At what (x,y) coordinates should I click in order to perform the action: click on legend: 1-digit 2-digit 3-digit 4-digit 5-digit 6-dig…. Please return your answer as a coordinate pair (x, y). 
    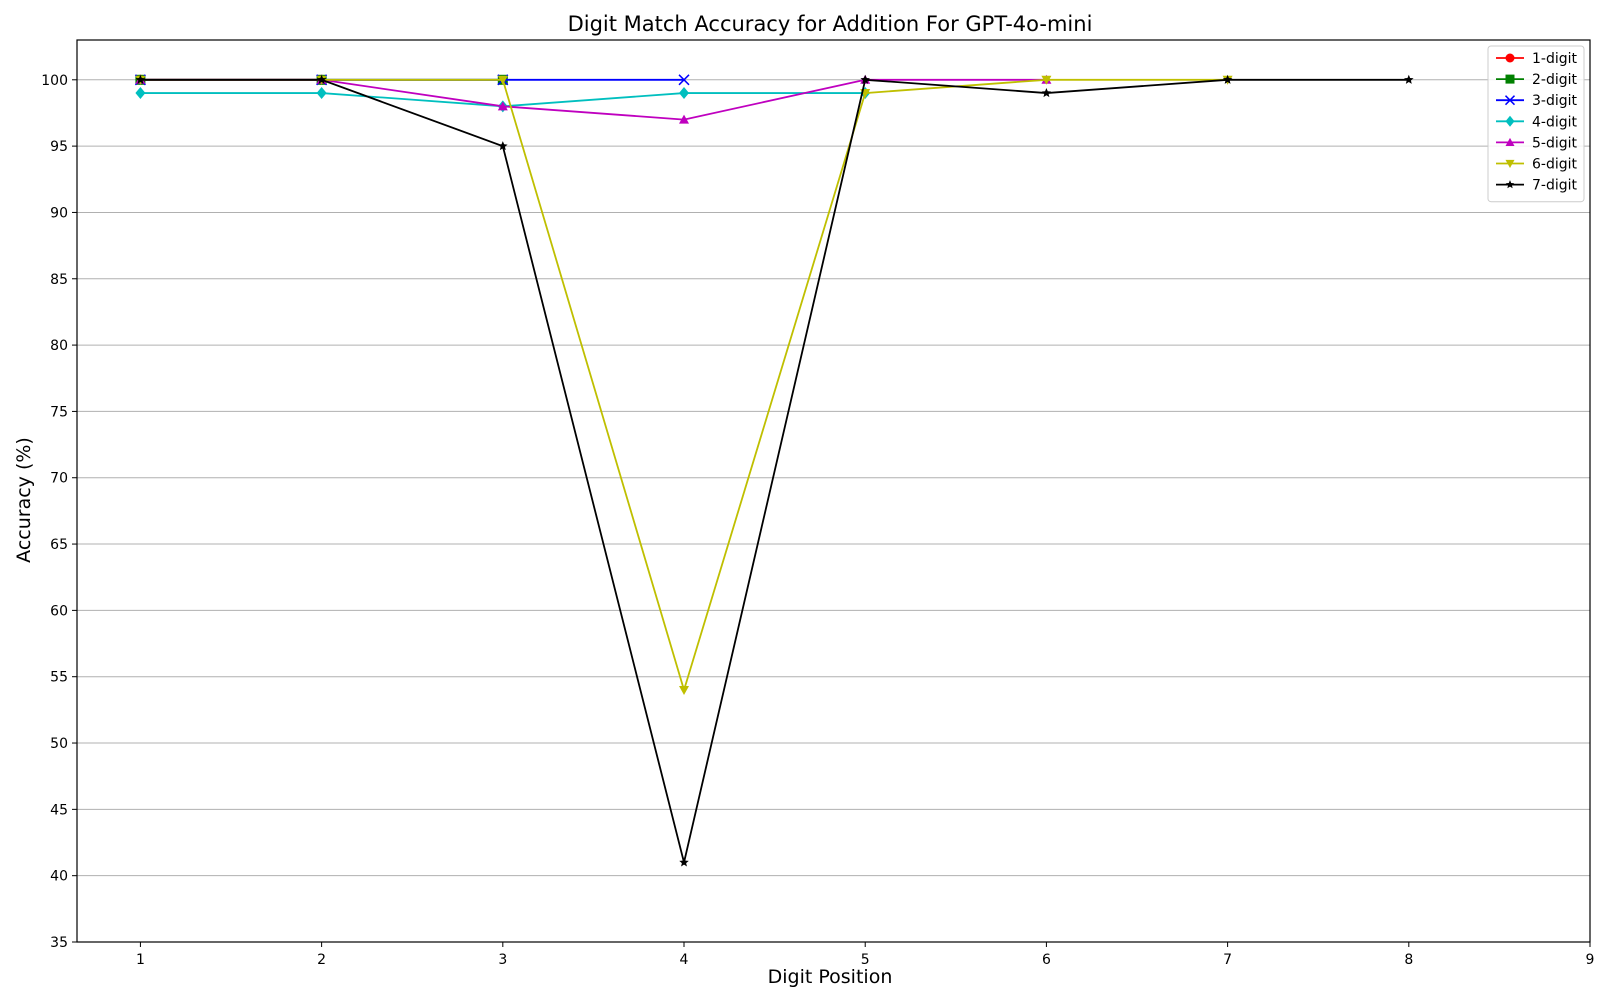
    Looking at the image, I should click on (1536, 124).